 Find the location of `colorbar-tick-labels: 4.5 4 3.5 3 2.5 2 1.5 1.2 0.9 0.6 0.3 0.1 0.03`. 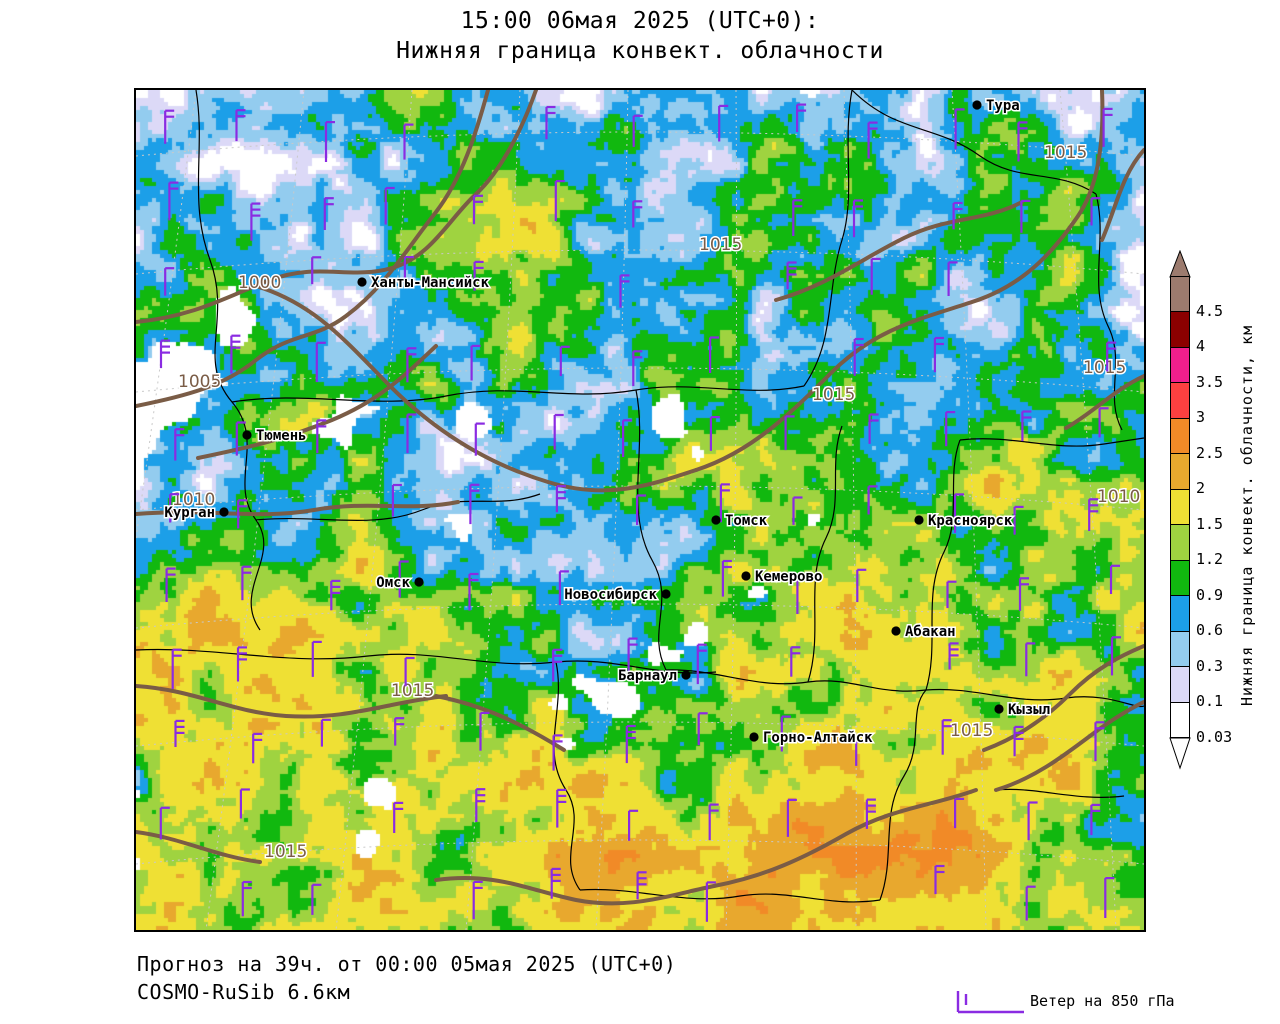

colorbar-tick-labels: 4.5 4 3.5 3 2.5 2 1.5 1.2 0.9 0.6 0.3 0.1 0.03 is located at coordinates (1226, 510).